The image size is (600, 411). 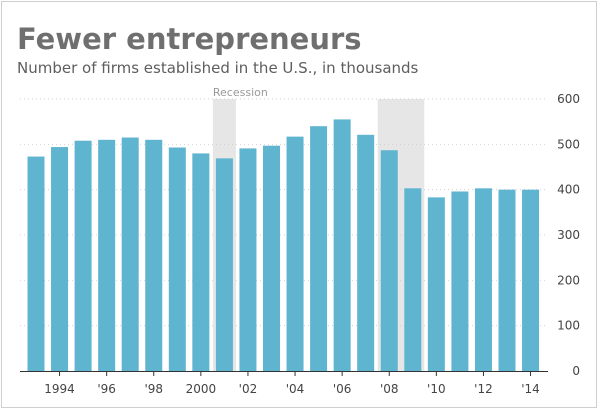 What do you see at coordinates (177, 259) in the screenshot?
I see `bar-1999` at bounding box center [177, 259].